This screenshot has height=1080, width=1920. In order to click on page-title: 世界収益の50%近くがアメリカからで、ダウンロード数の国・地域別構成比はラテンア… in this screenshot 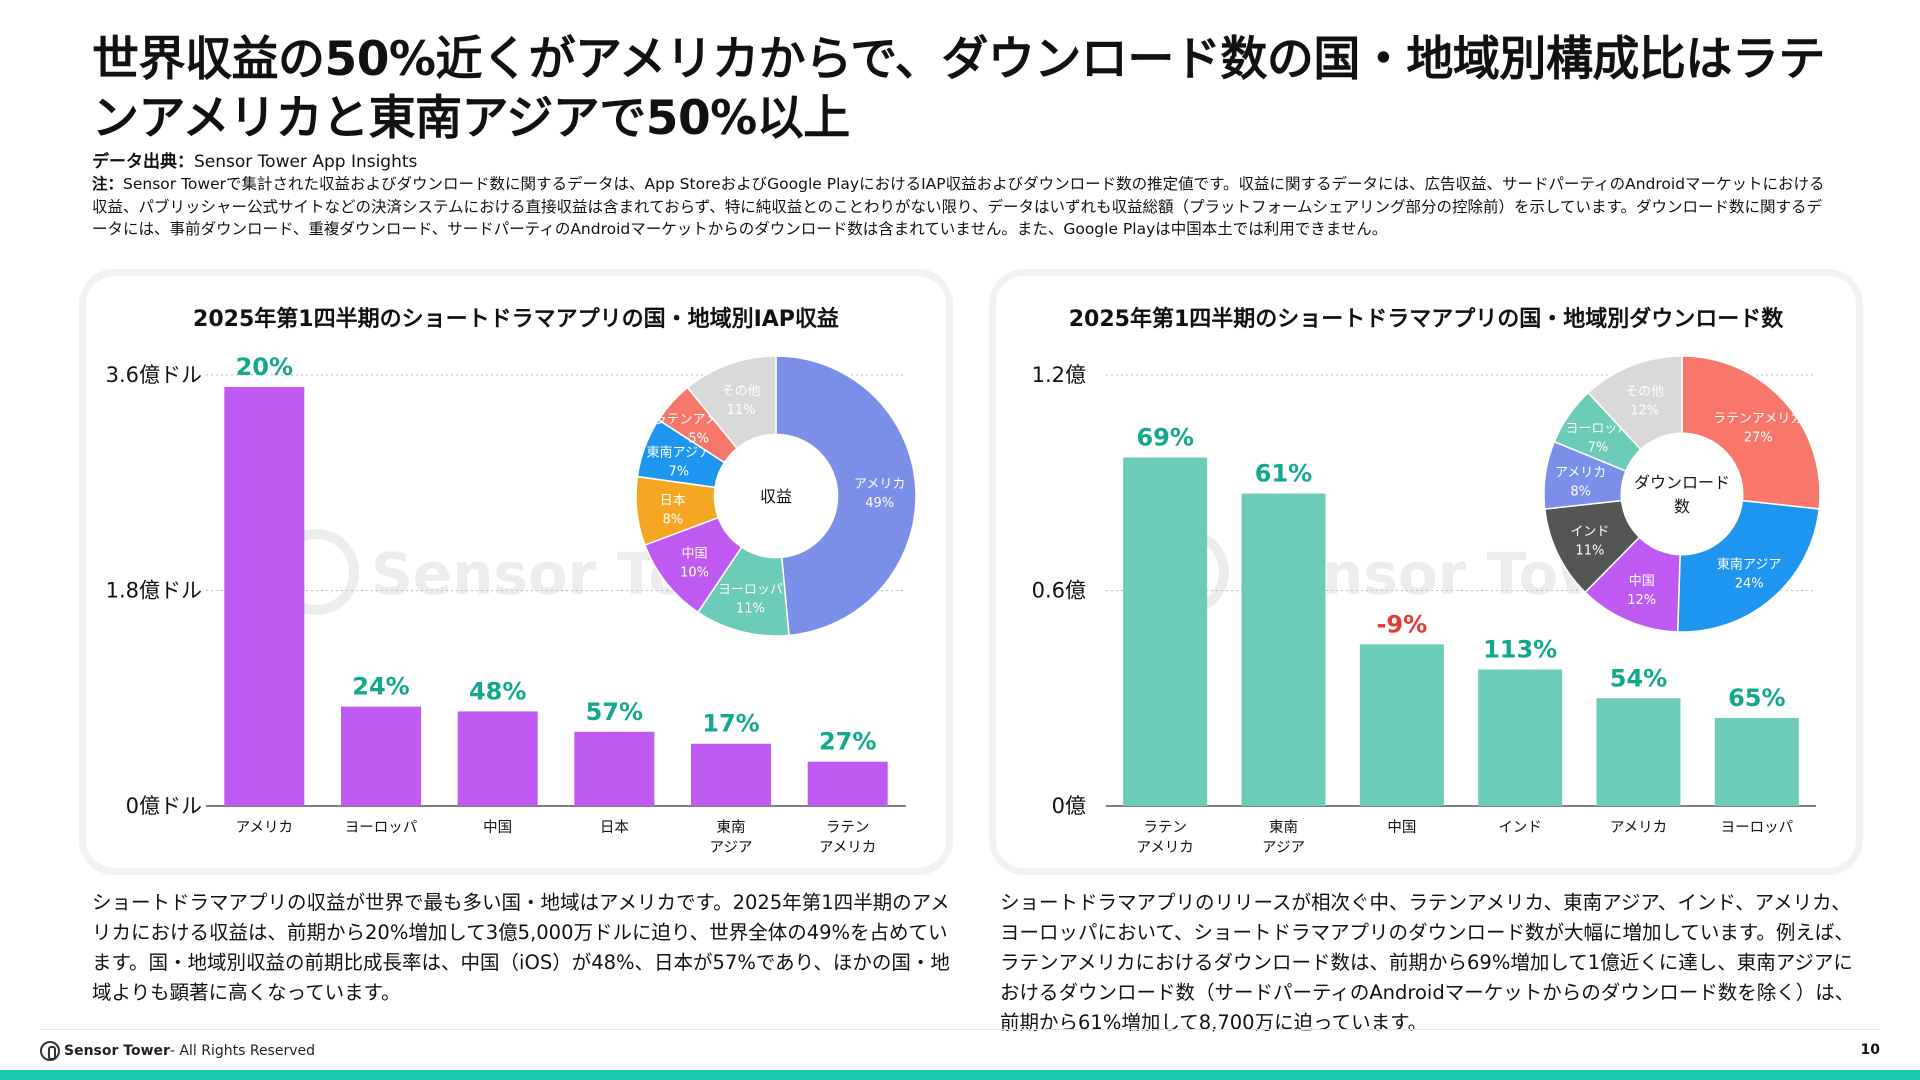, I will do `click(958, 89)`.